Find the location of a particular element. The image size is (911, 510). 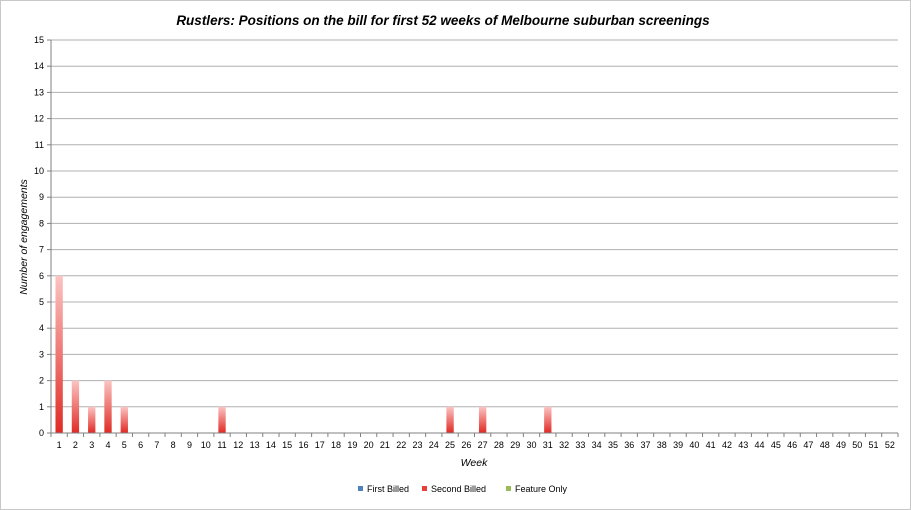

y-tick-label: 11 is located at coordinates (39, 145).